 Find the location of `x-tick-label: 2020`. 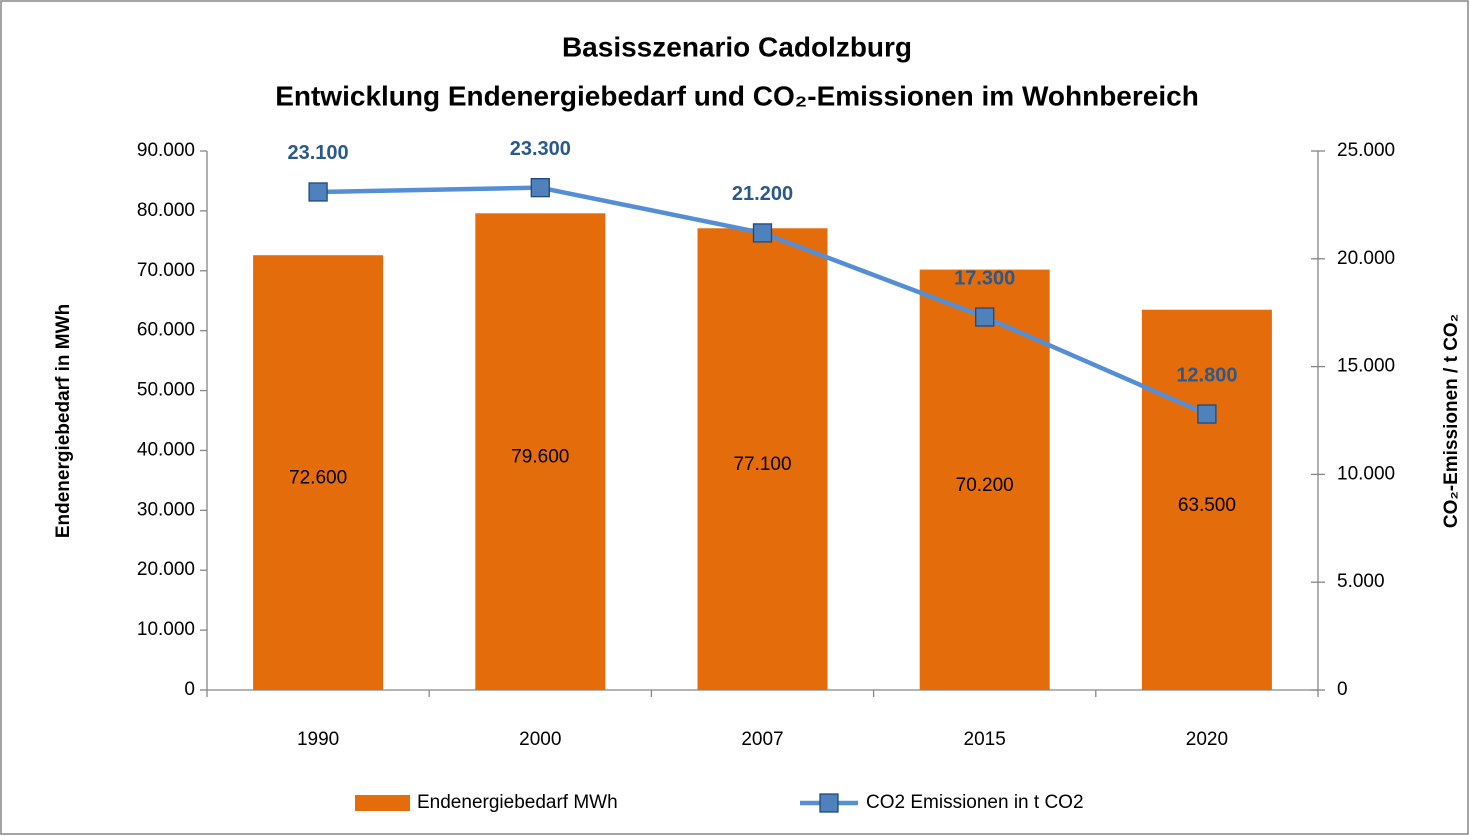

x-tick-label: 2020 is located at coordinates (1207, 739).